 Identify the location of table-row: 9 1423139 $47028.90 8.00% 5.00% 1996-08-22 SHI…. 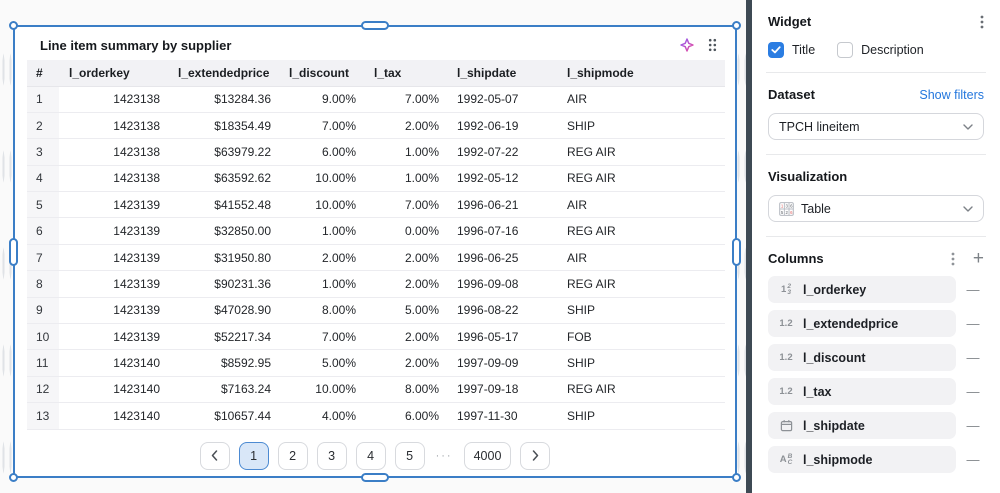
(376, 311).